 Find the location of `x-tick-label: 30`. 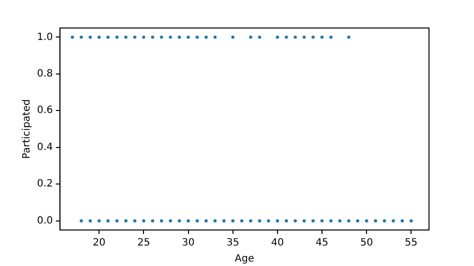

x-tick-label: 30 is located at coordinates (188, 243).